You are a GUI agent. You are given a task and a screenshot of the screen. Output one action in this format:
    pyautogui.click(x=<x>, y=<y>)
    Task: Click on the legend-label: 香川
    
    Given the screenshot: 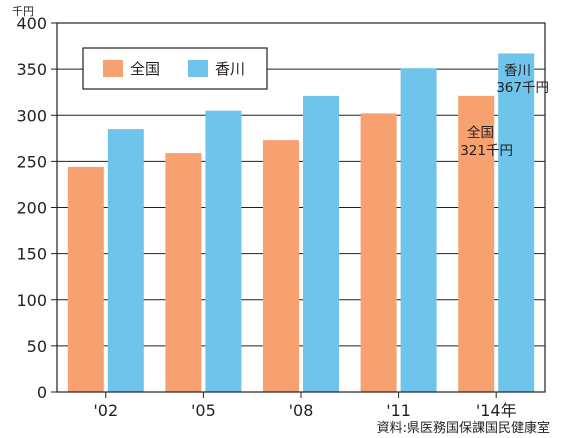 What is the action you would take?
    pyautogui.click(x=230, y=69)
    